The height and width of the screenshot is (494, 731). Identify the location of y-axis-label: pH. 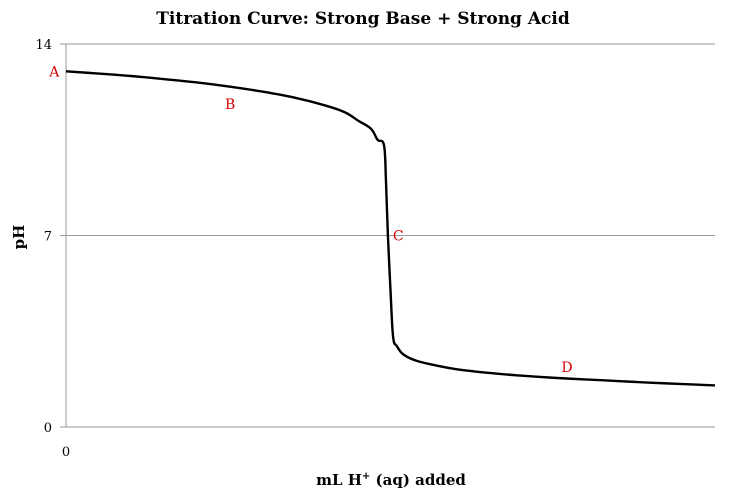
(19, 237).